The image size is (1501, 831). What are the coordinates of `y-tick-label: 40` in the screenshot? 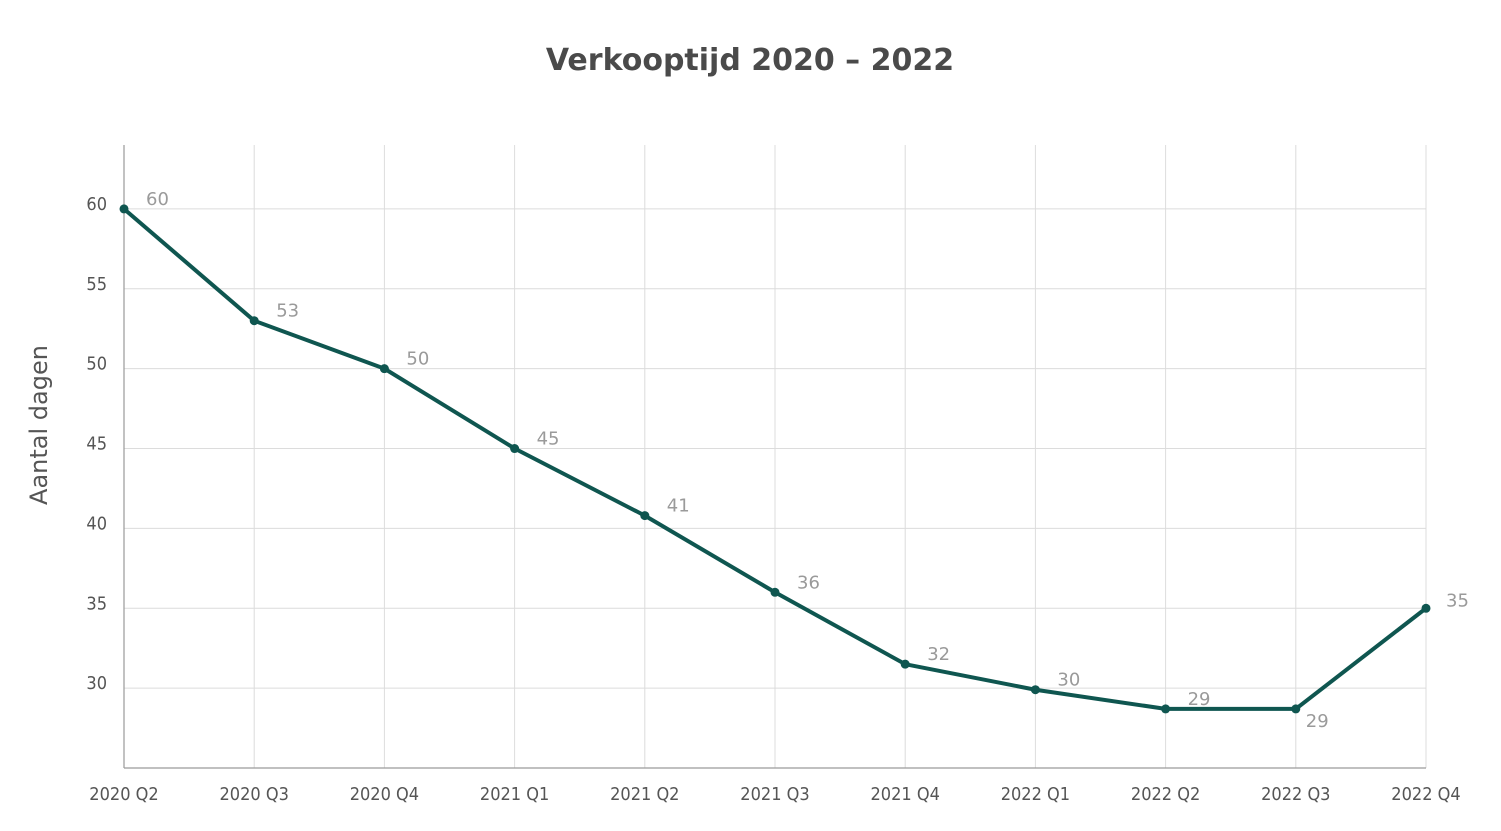 It's located at (96, 523).